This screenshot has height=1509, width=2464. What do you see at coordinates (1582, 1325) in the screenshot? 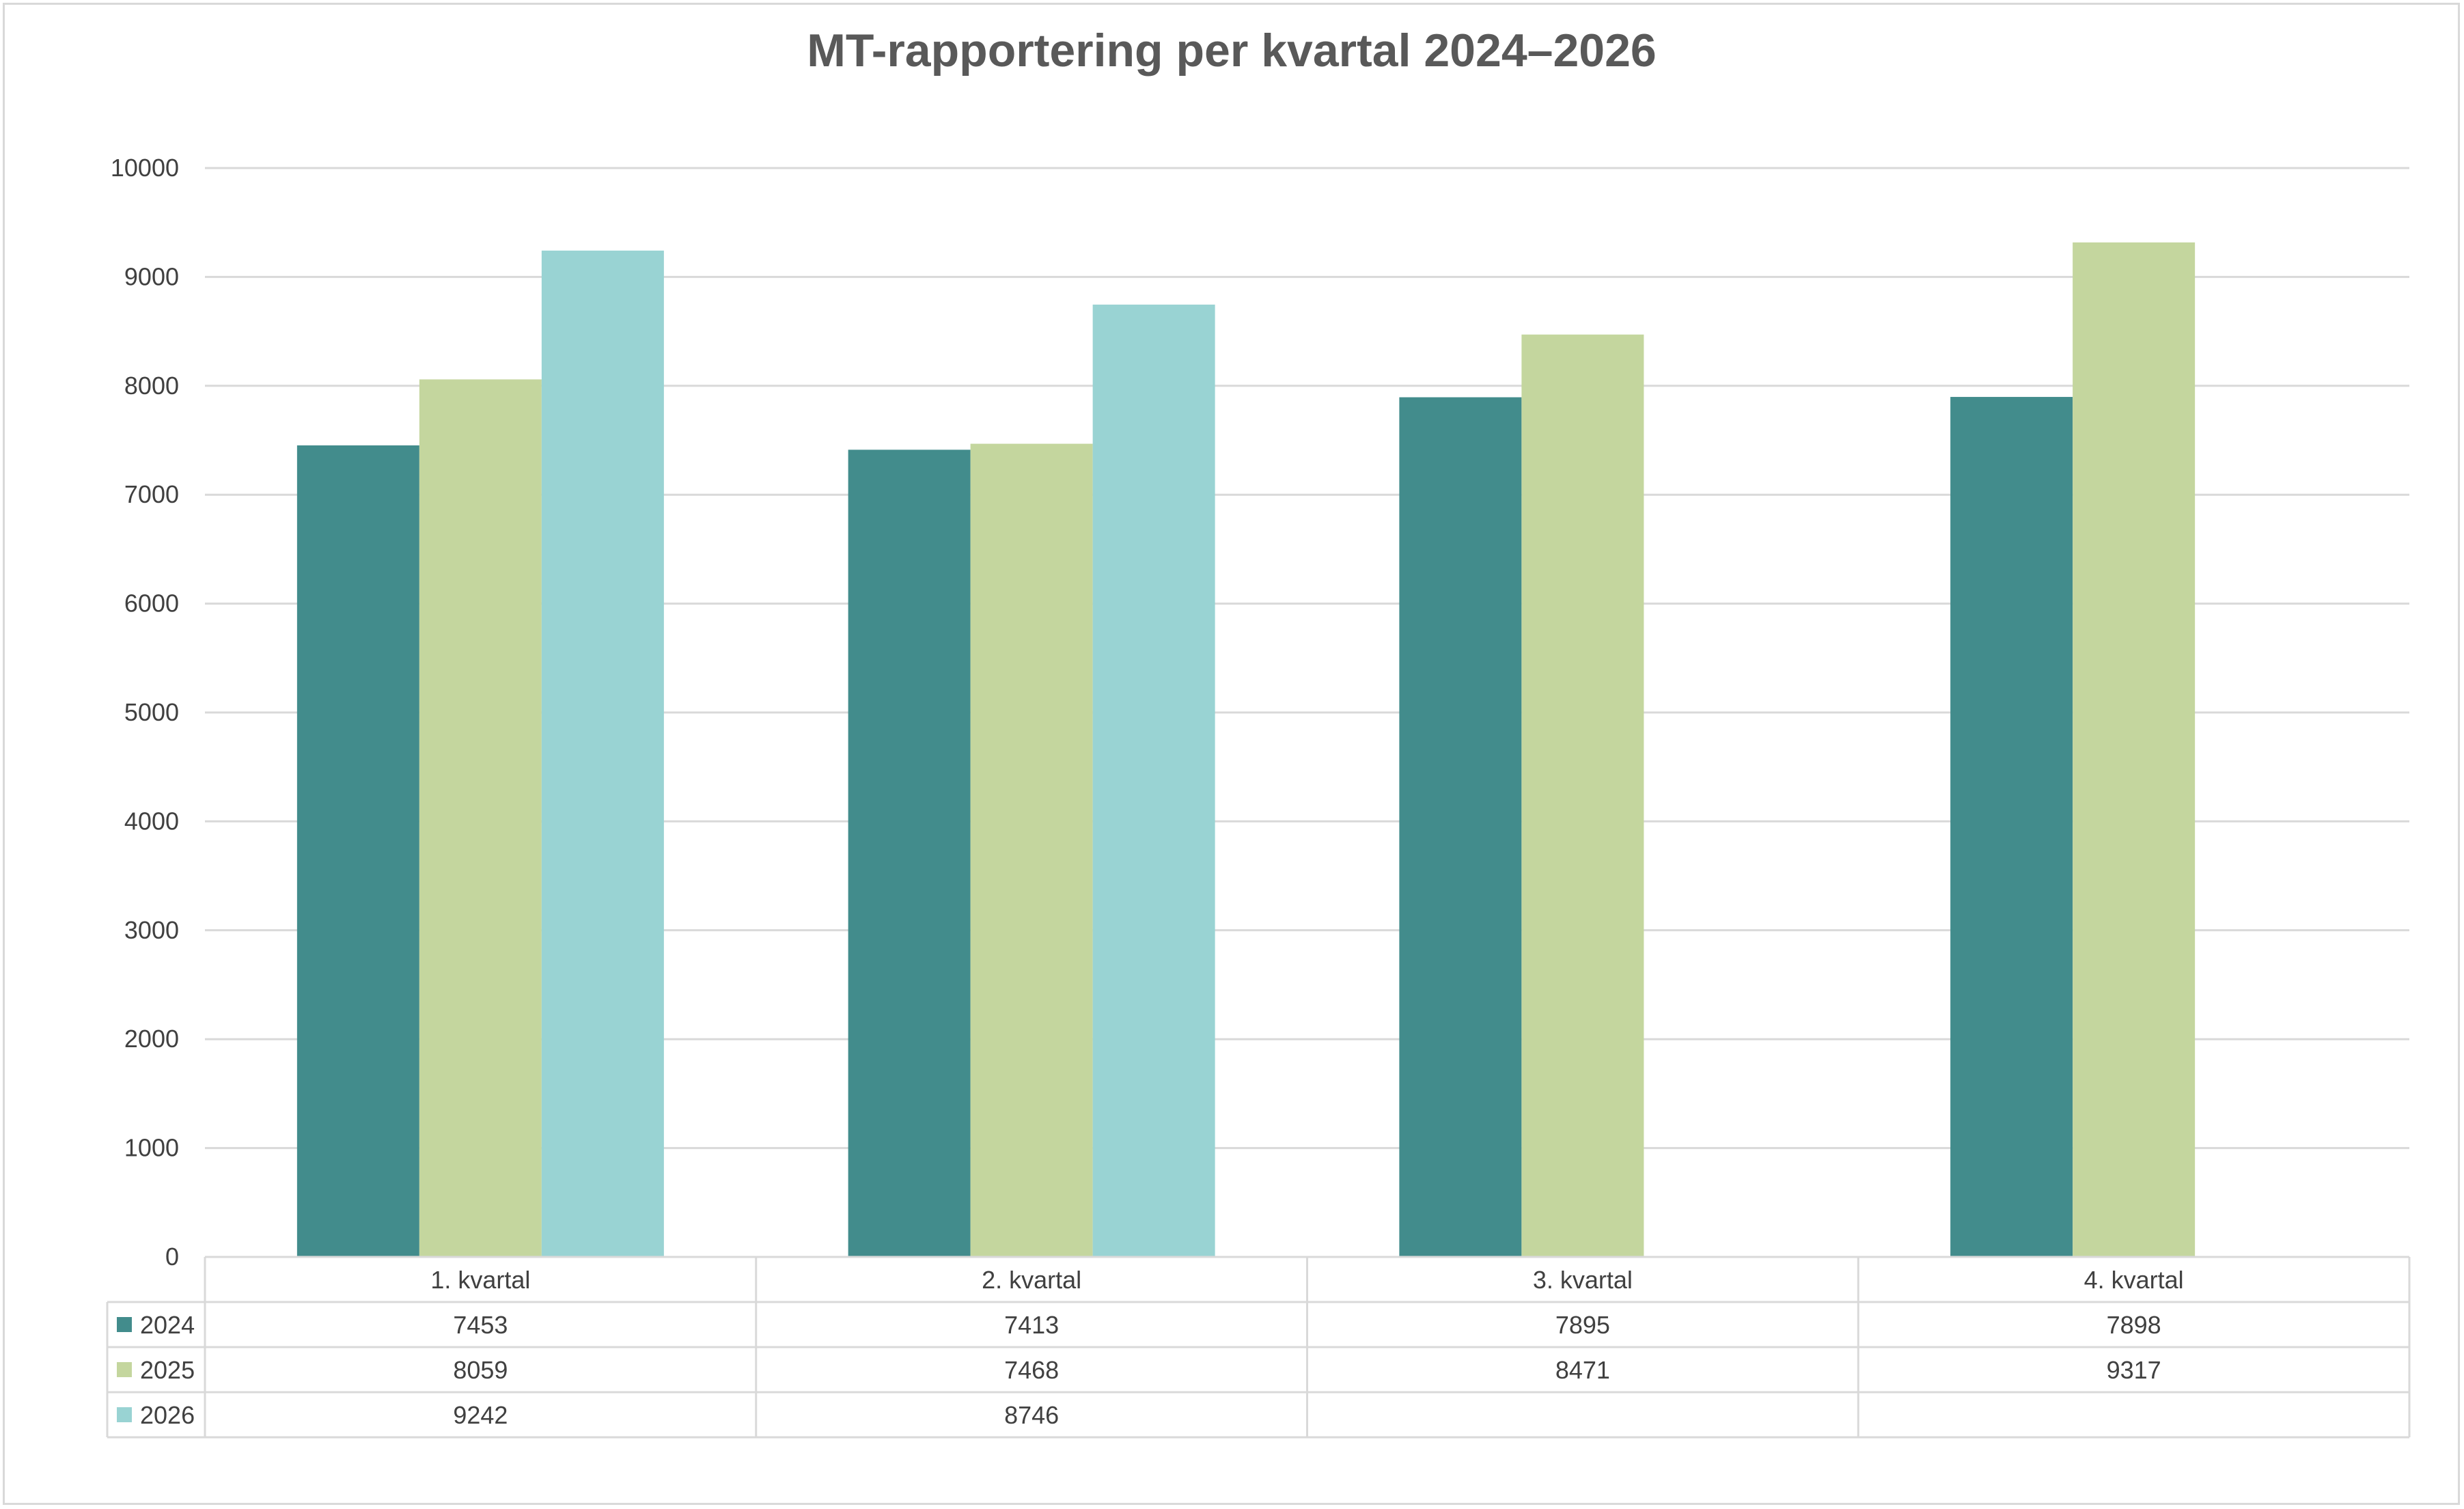
I see `data-label: 7895` at bounding box center [1582, 1325].